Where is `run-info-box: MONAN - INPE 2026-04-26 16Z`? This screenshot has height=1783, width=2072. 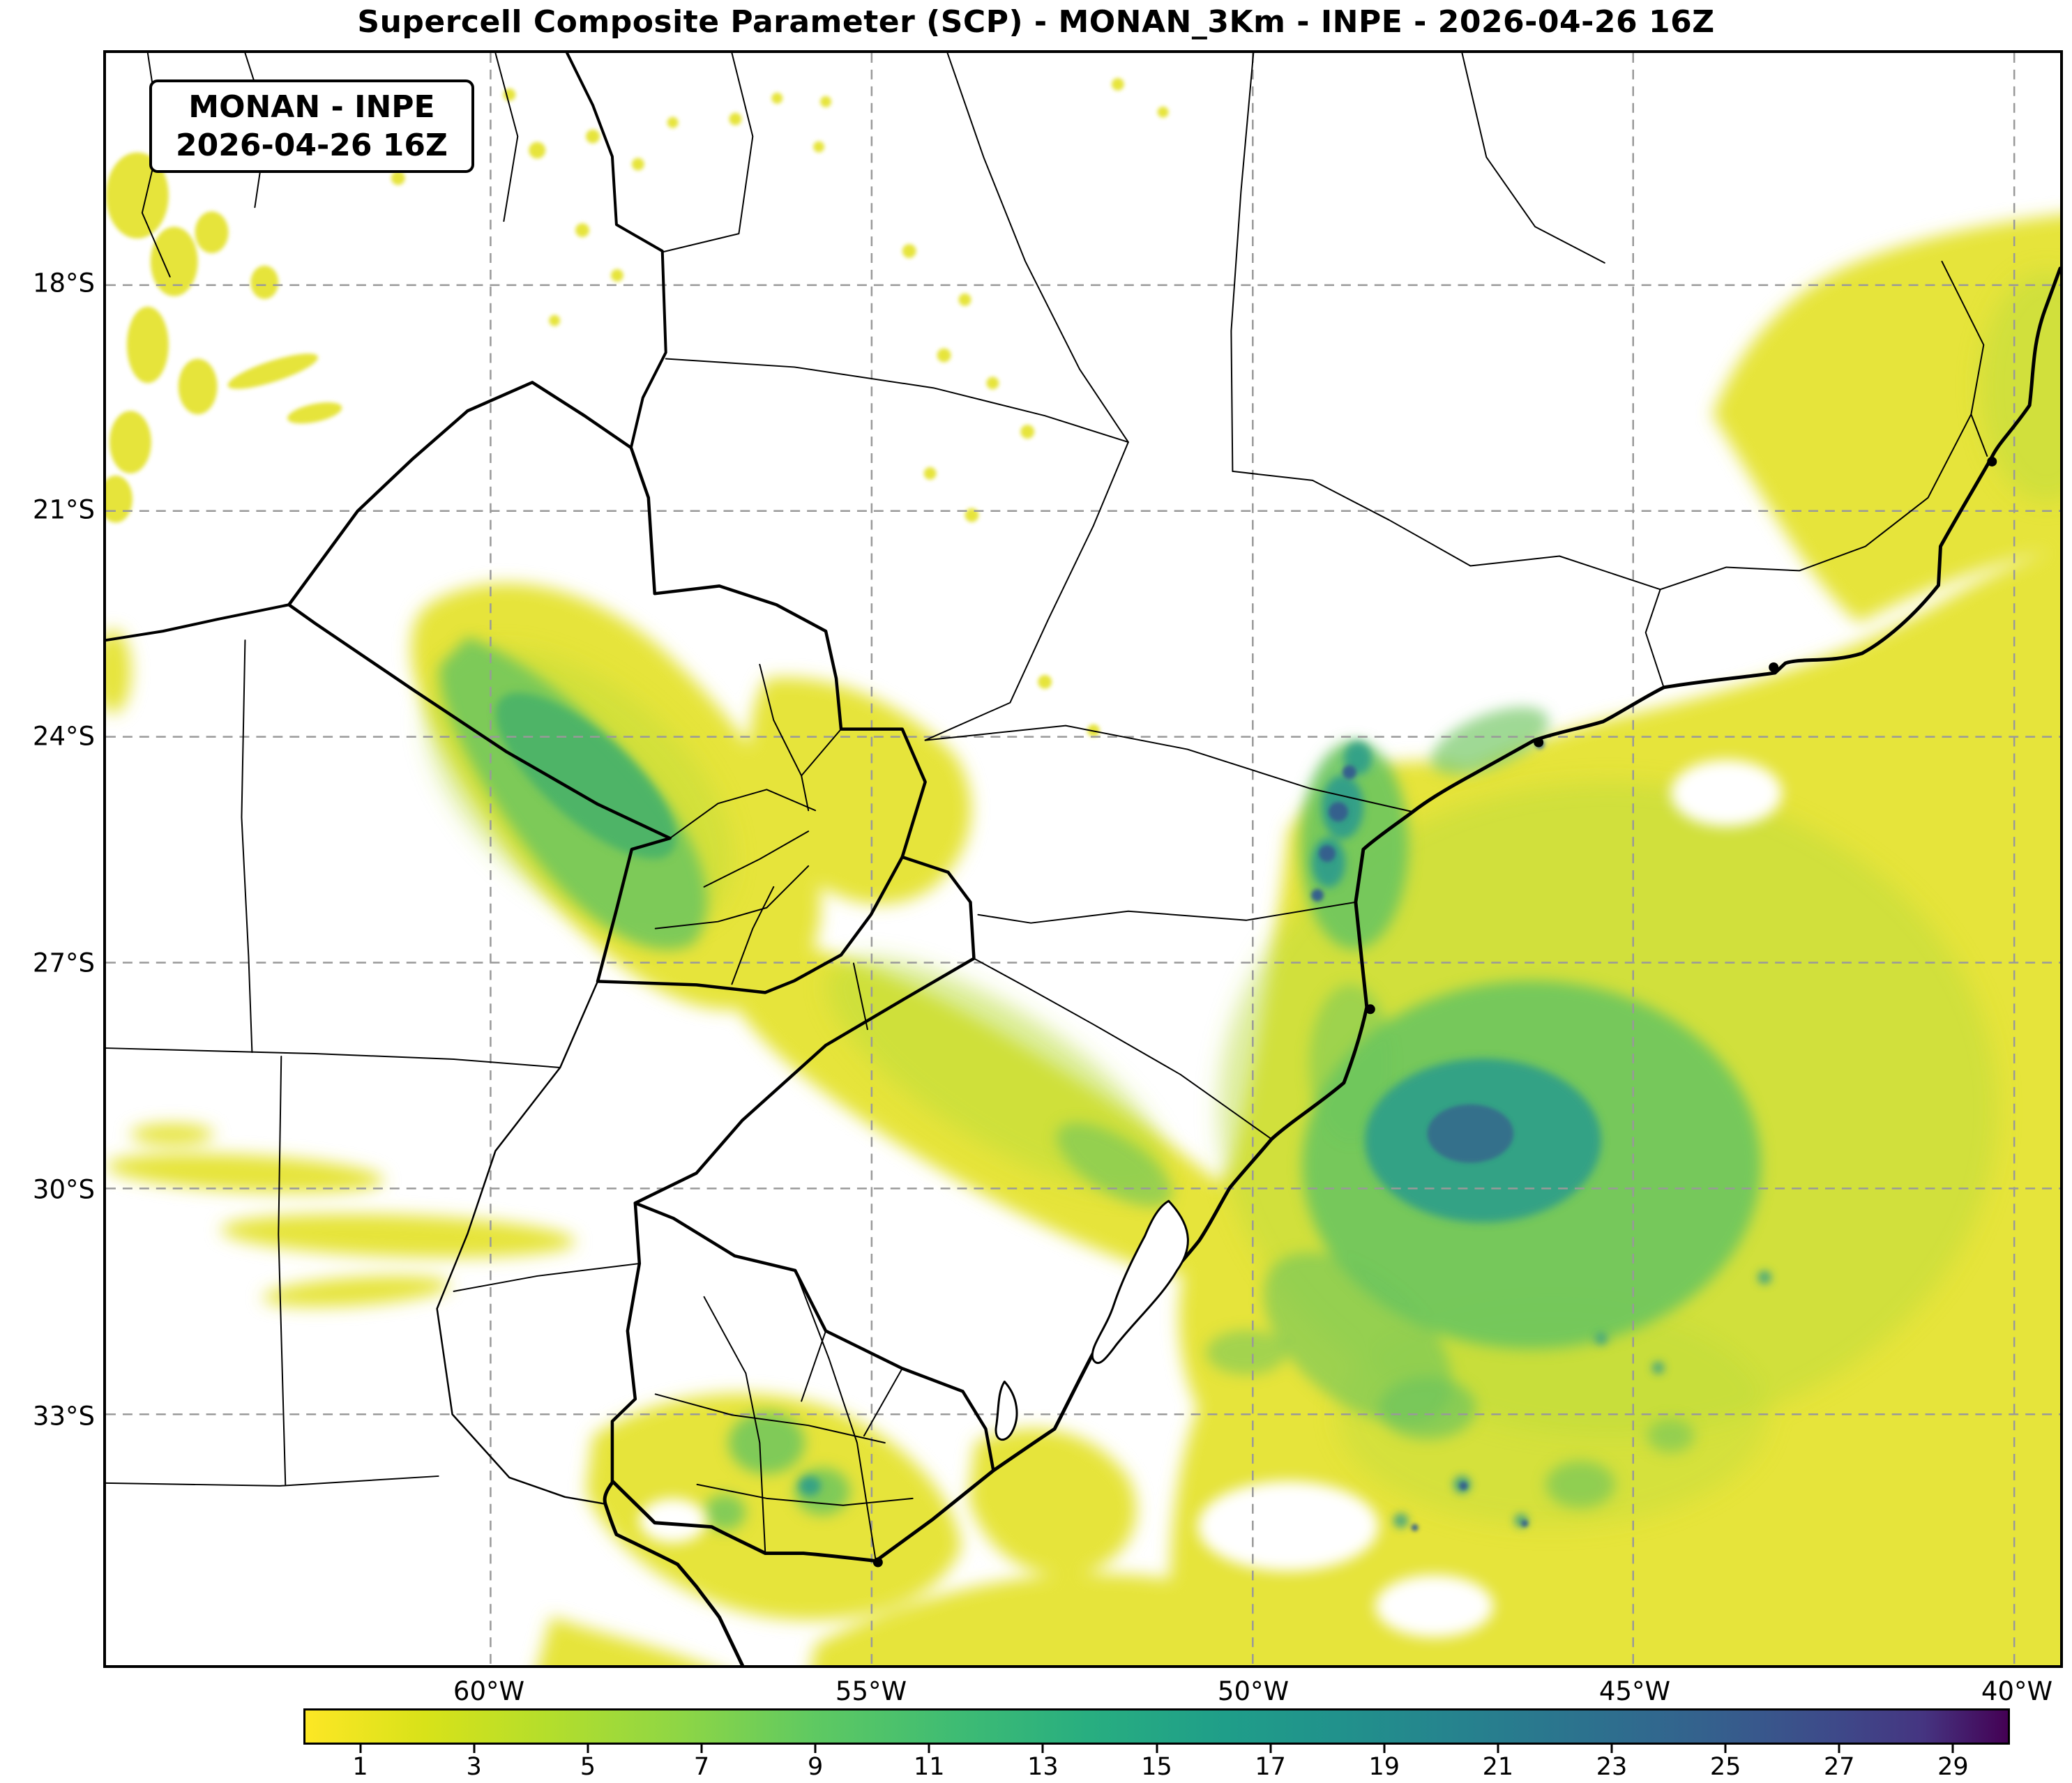
run-info-box: MONAN - INPE 2026-04-26 16Z is located at coordinates (312, 126).